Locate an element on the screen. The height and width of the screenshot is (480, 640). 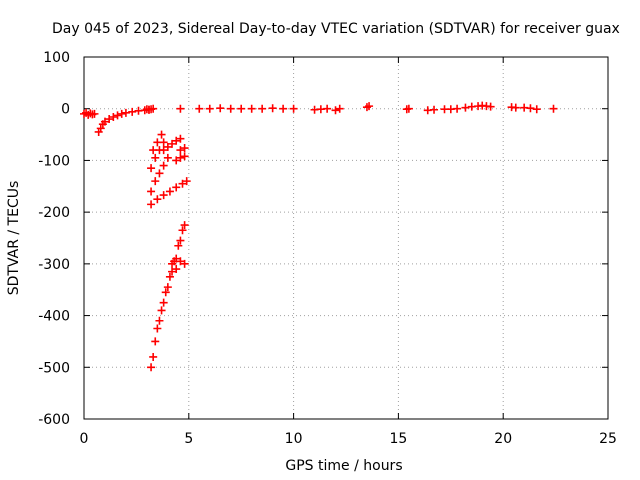
x-tick-label: 0 is located at coordinates (84, 439).